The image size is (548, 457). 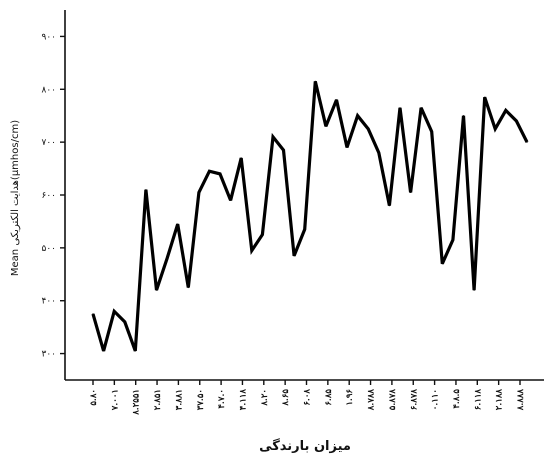 I want to click on x-tick-label: ۸.۷۸۸, so click(x=372, y=400).